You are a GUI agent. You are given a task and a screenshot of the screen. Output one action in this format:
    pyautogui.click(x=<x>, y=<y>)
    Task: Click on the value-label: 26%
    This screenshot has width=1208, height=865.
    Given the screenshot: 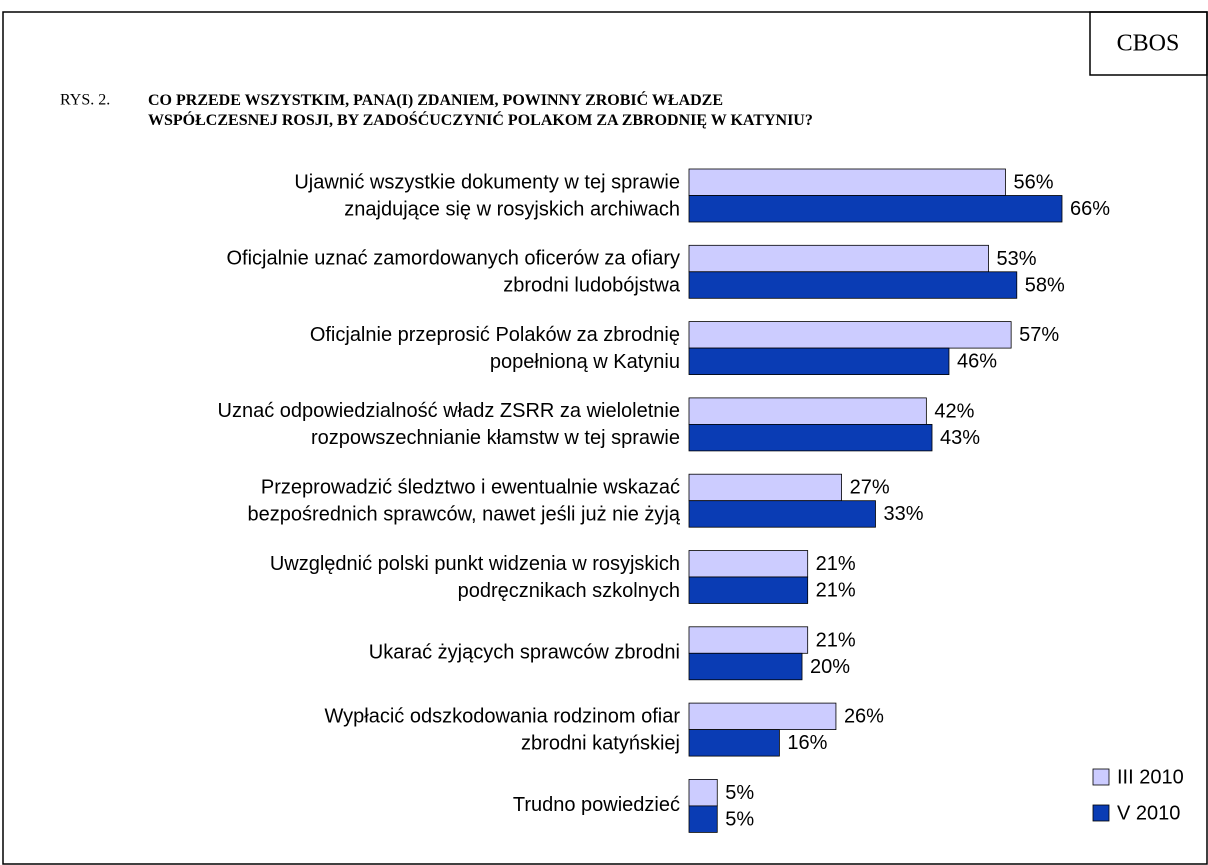 What is the action you would take?
    pyautogui.click(x=864, y=717)
    